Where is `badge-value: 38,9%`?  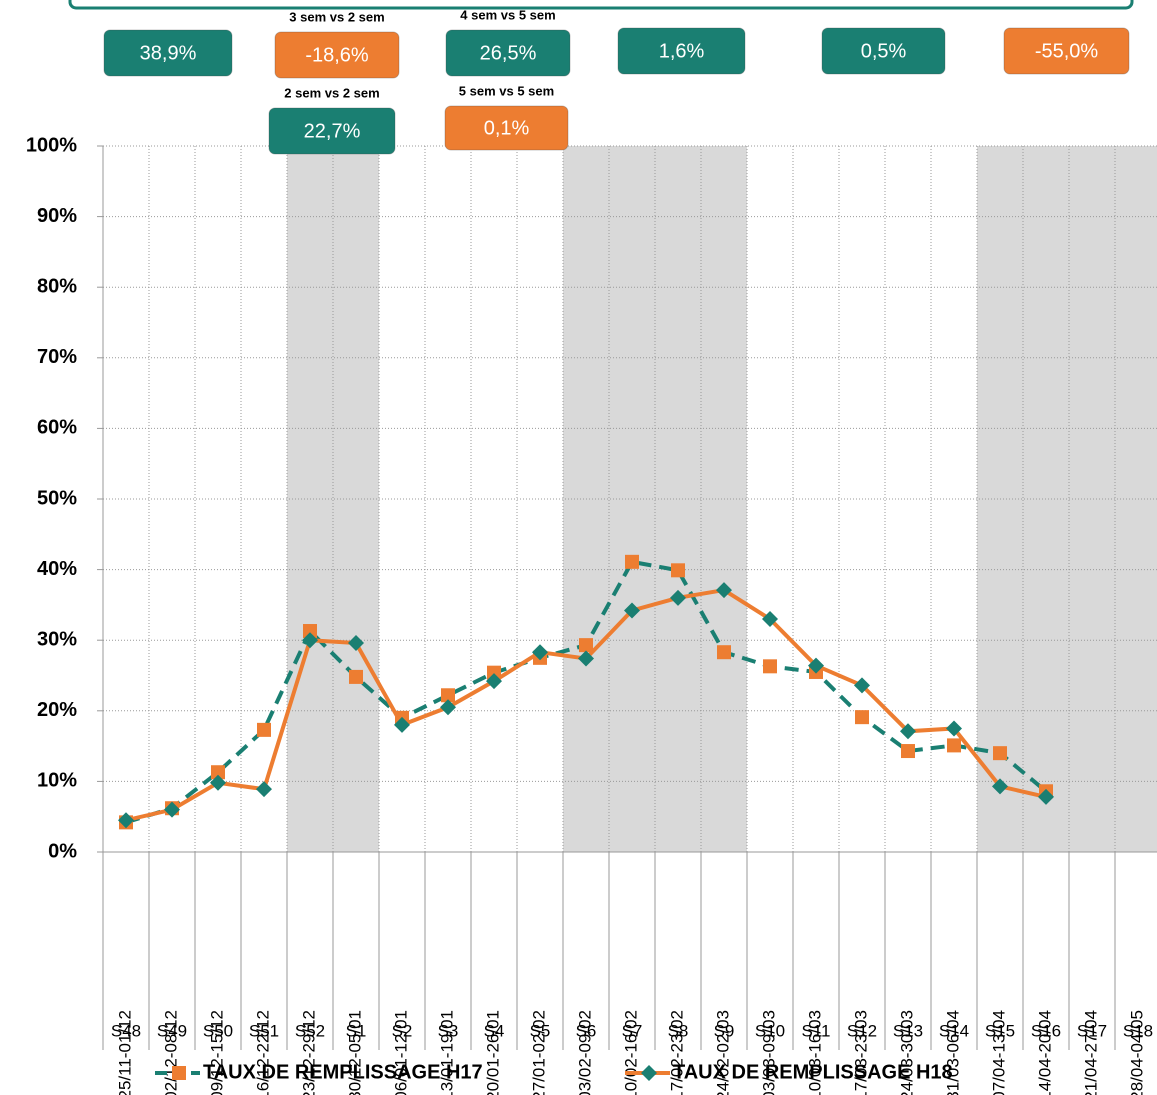 badge-value: 38,9% is located at coordinates (168, 53).